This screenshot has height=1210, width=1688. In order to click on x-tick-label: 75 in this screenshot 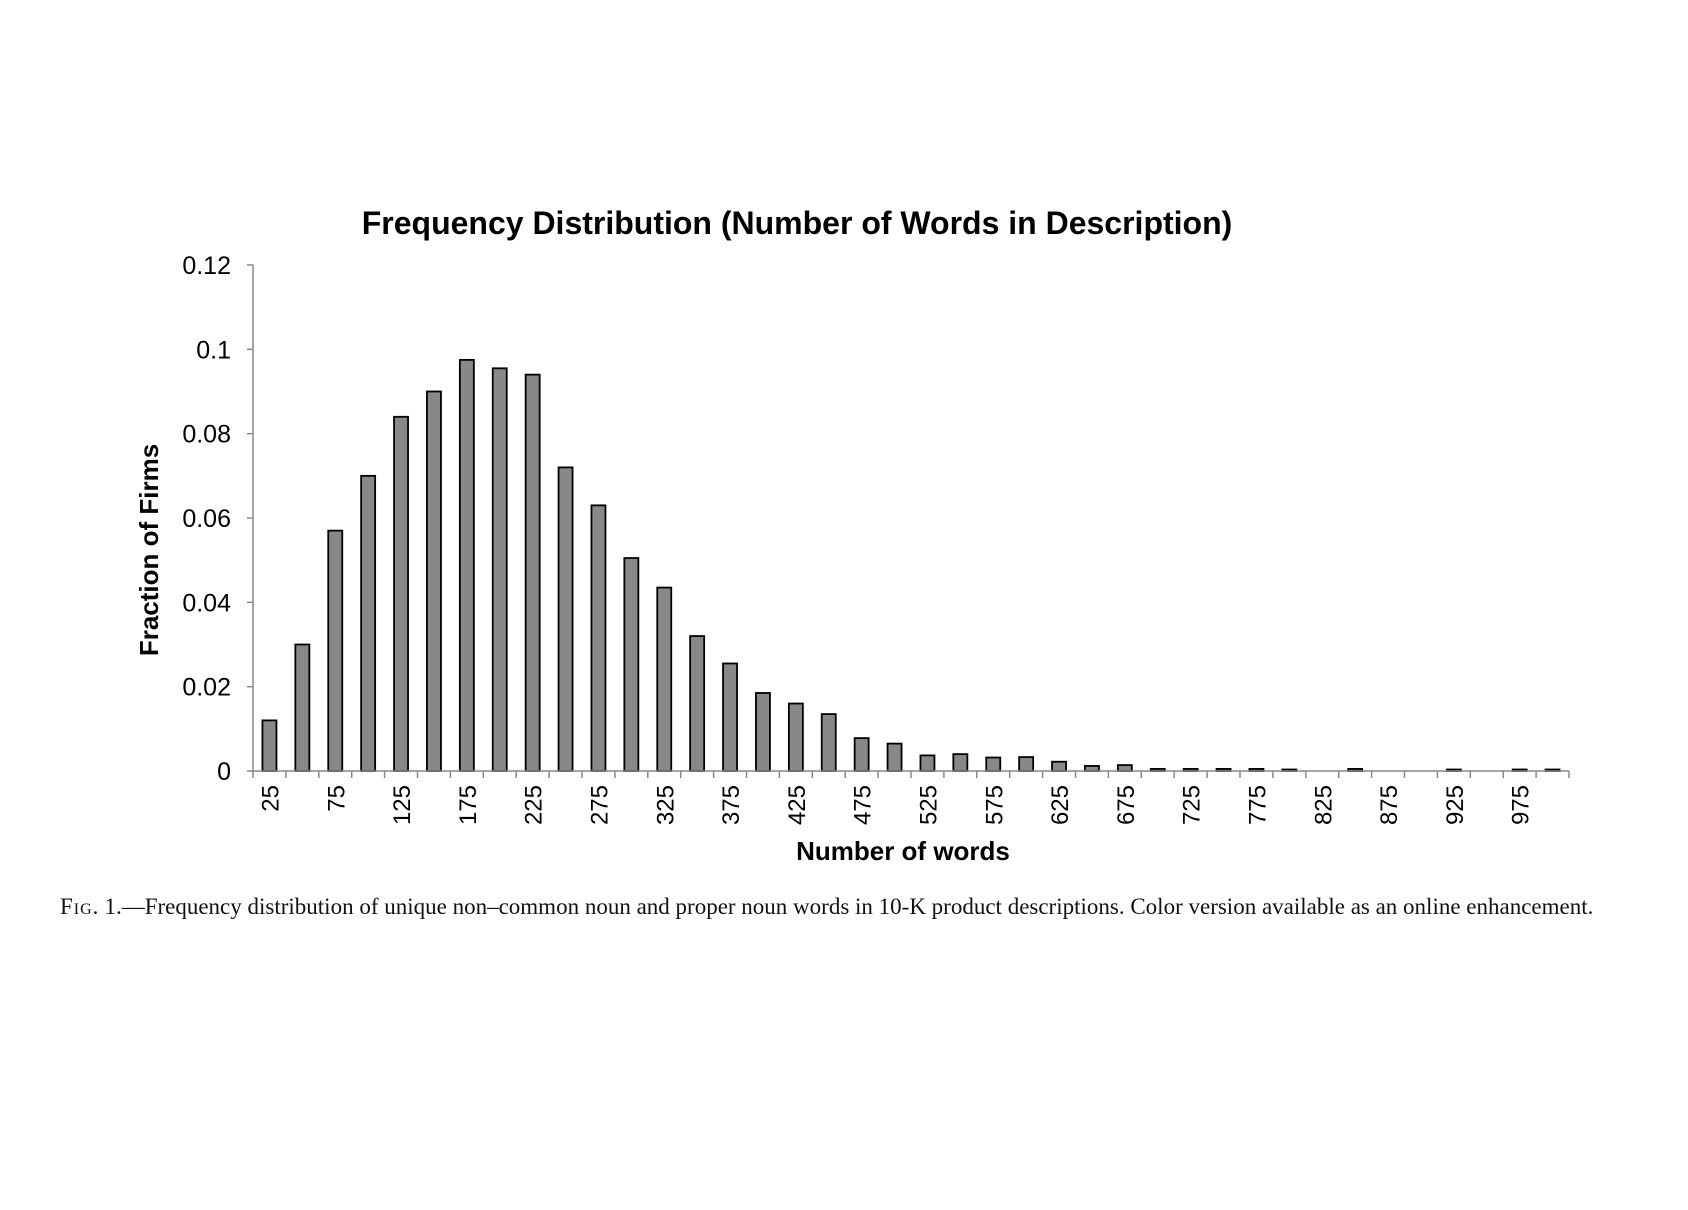, I will do `click(336, 798)`.